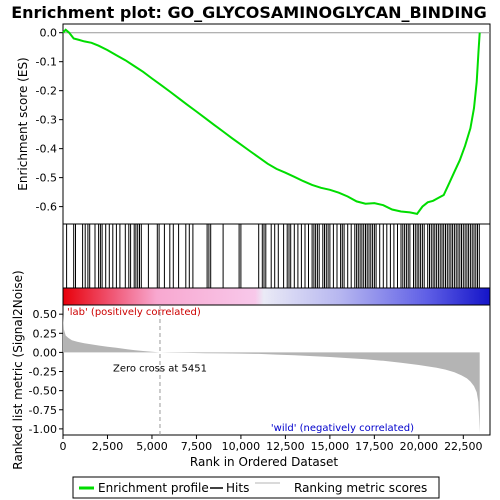 Image resolution: width=500 pixels, height=500 pixels. Describe the element at coordinates (45, 333) in the screenshot. I see `metric-y-tick-label: 0.25` at that location.